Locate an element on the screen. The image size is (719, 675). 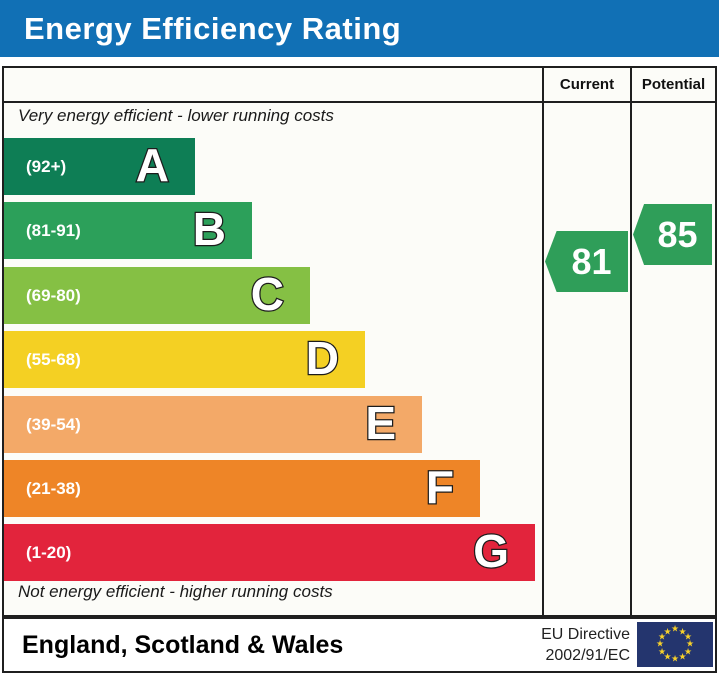
band-b-range: (81-91) is located at coordinates (53, 230).